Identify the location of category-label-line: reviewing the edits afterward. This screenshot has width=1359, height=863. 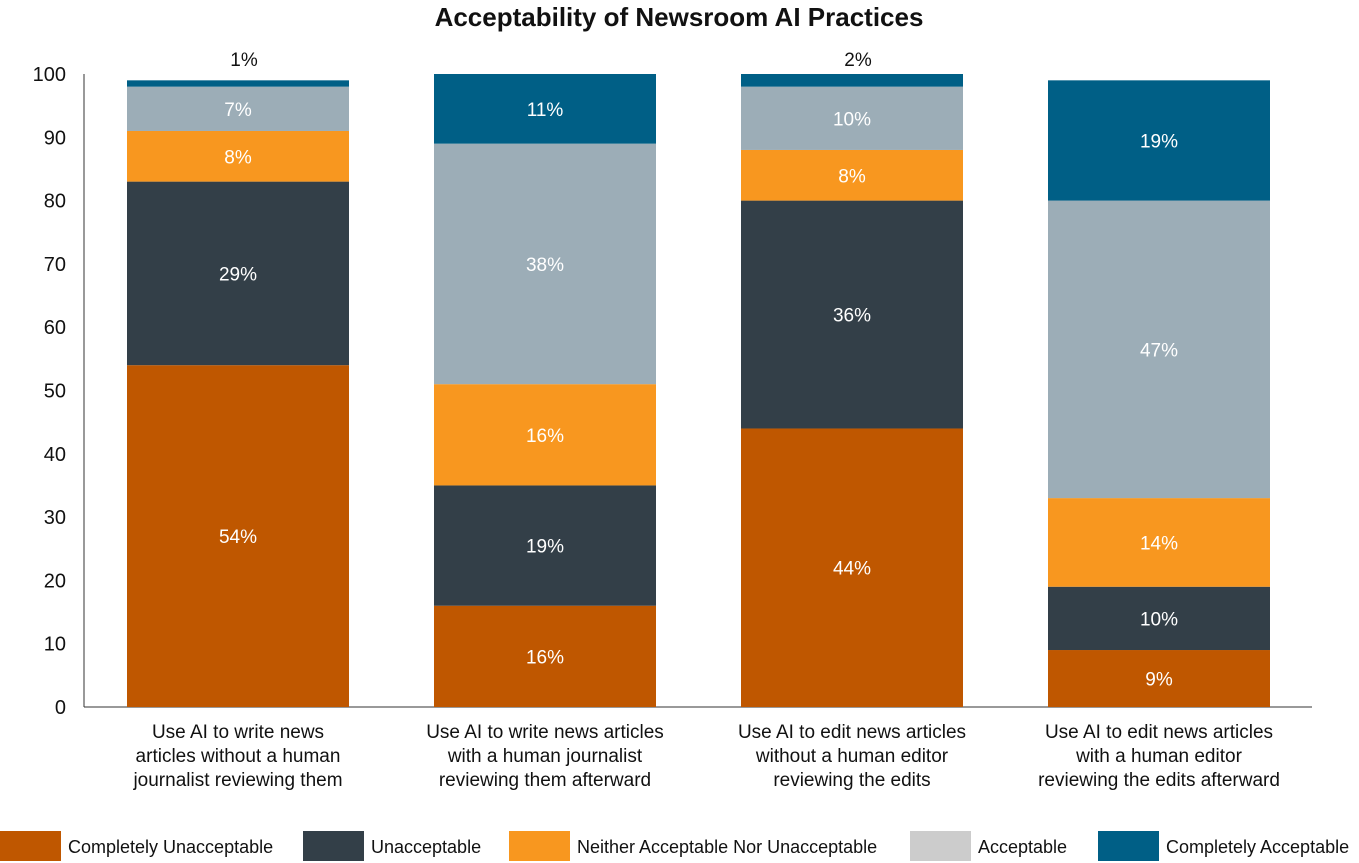
(1159, 780).